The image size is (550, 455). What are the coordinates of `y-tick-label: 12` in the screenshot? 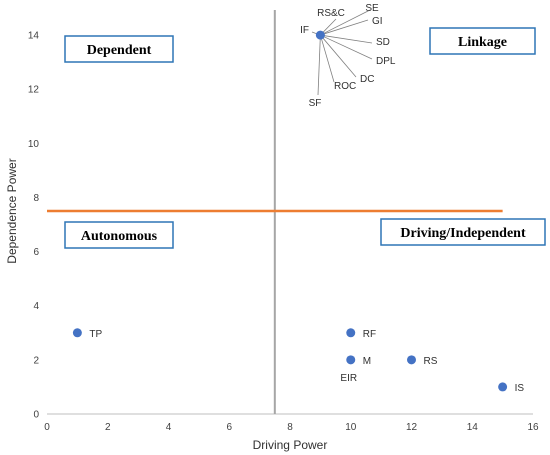 It's located at (34, 90).